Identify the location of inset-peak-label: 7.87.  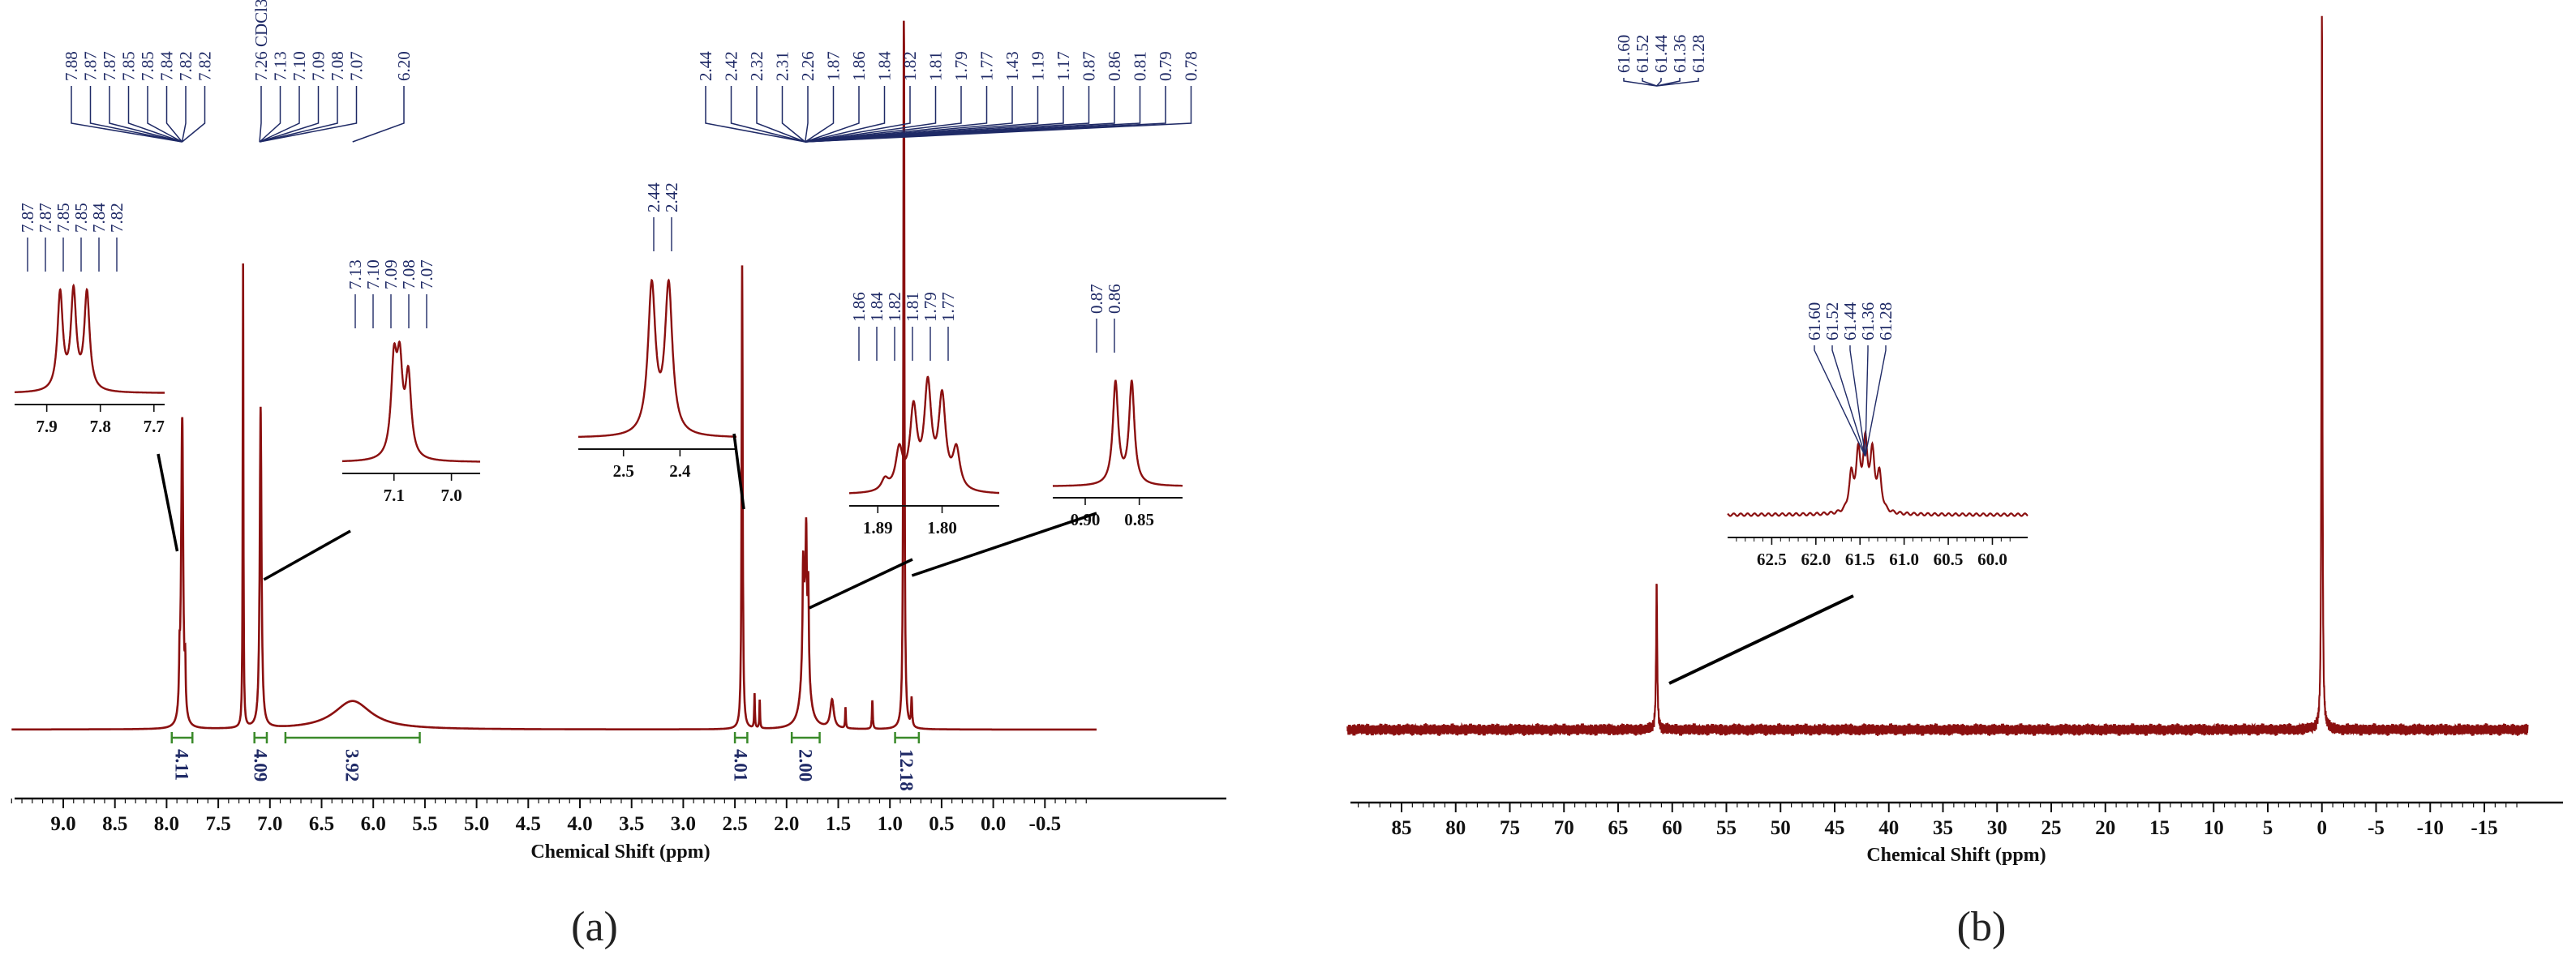
(27, 218).